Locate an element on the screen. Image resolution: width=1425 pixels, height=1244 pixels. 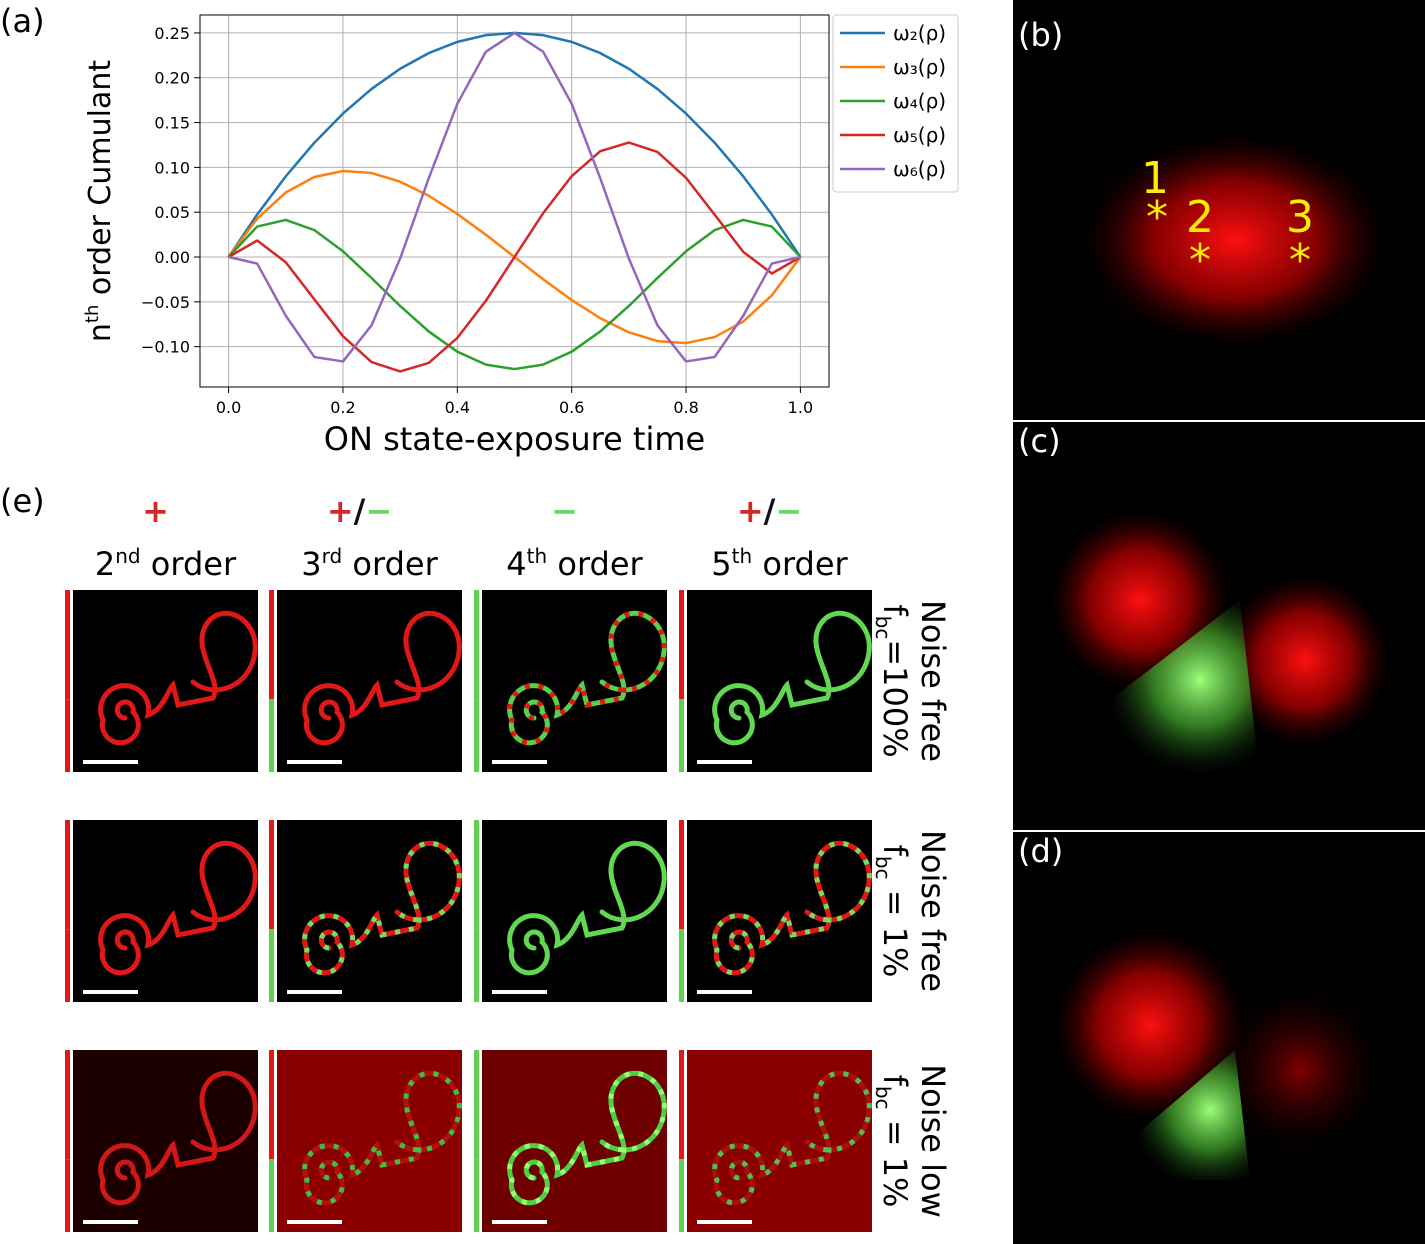
legend: ω₂(ρ) ω₃(ρ) ω₄(ρ) ω₅(ρ) ω₆(ρ) is located at coordinates (895, 103).